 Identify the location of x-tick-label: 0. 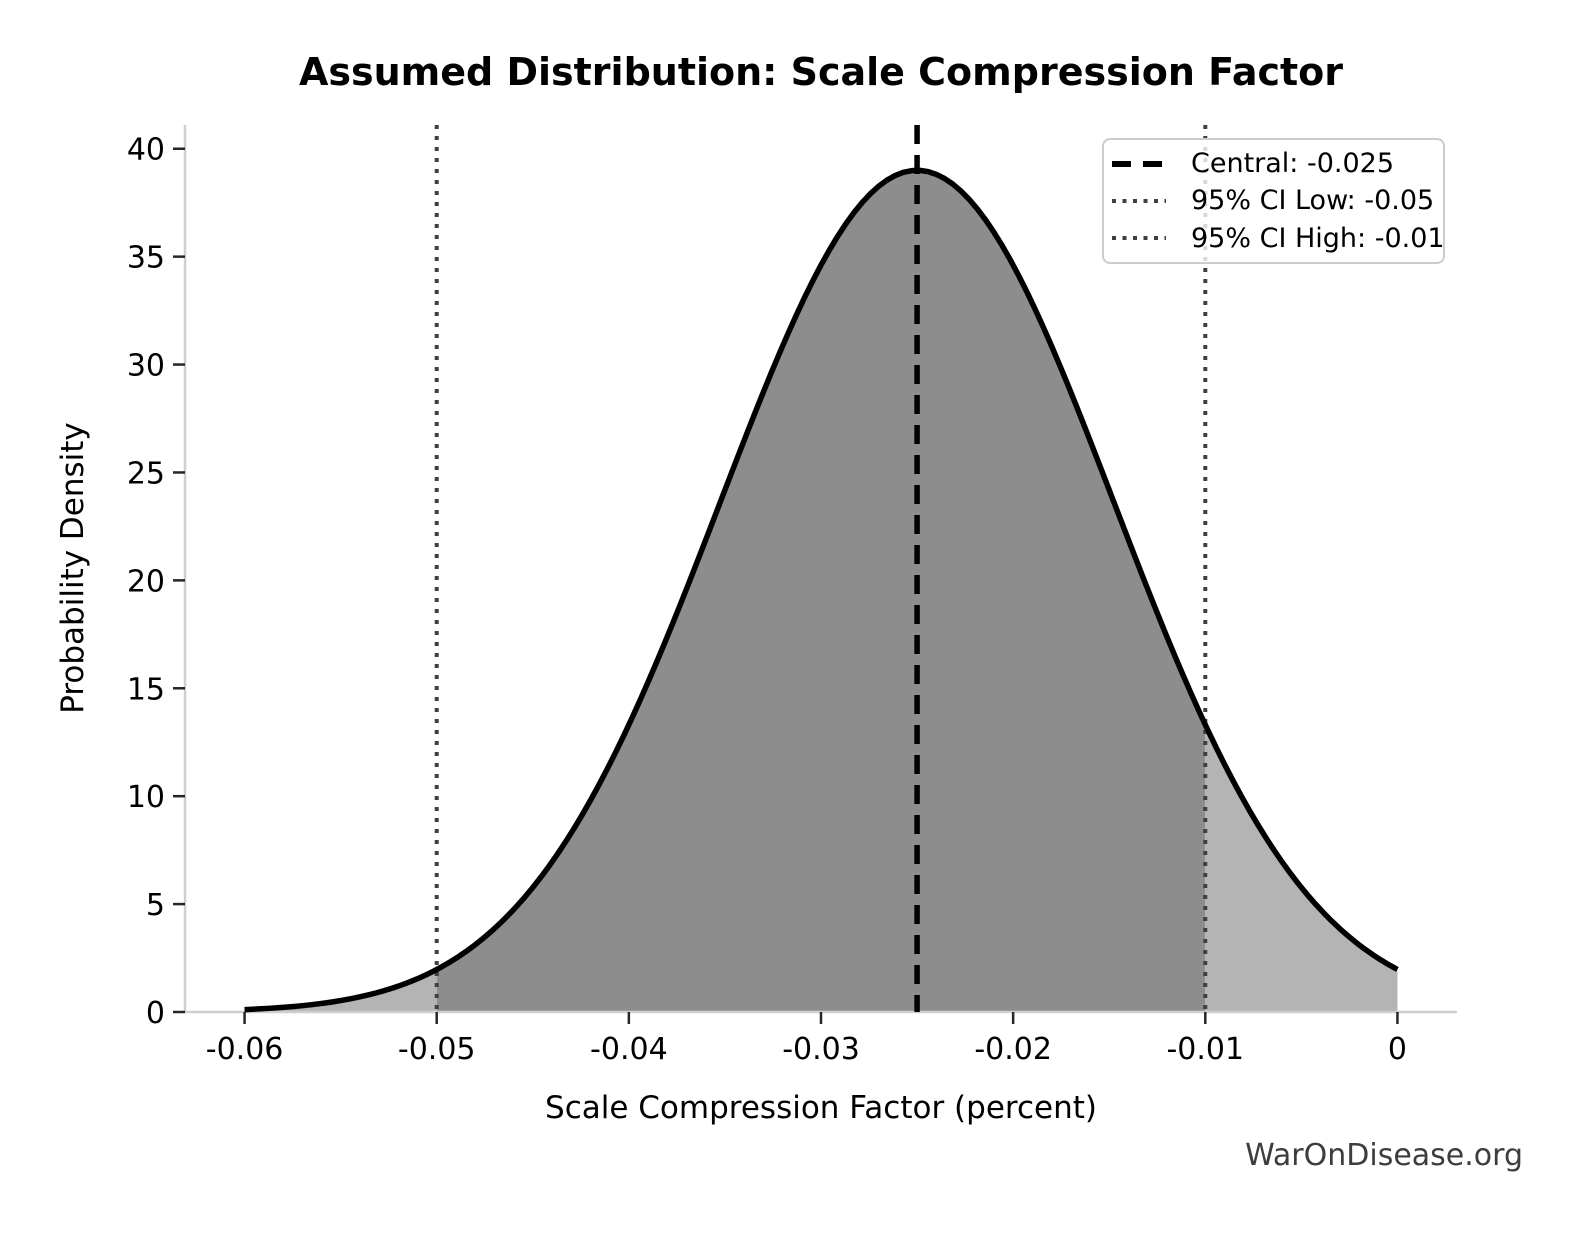
(1397, 1049).